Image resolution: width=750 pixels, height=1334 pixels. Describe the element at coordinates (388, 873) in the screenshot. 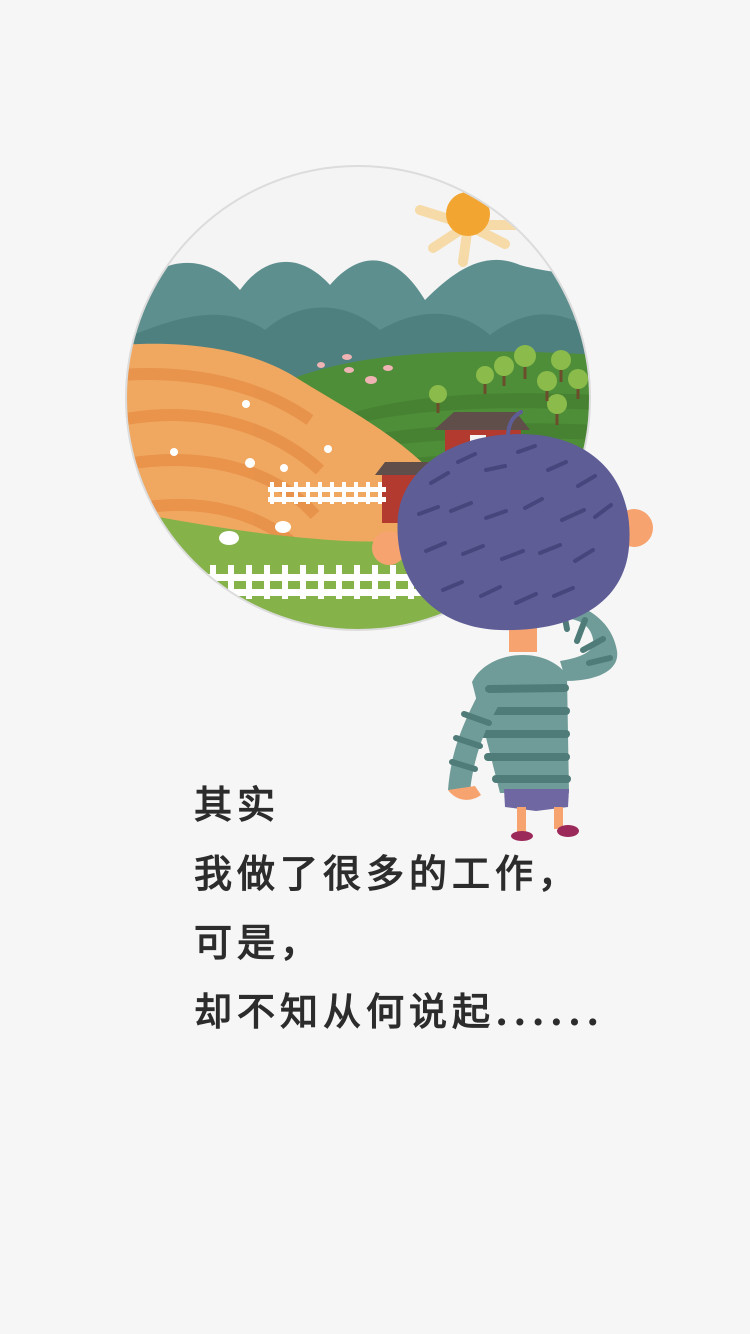

I see `story-line-2: 我做了很多的工作，` at that location.